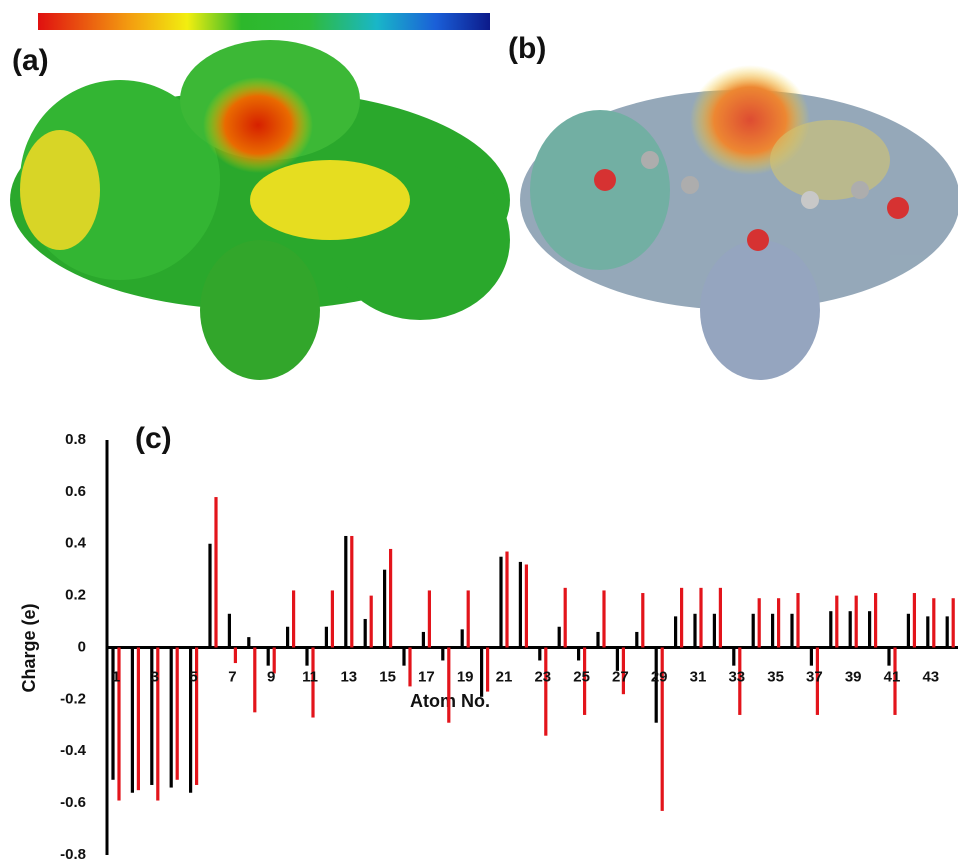  What do you see at coordinates (581, 676) in the screenshot?
I see `x-tick-label: 25` at bounding box center [581, 676].